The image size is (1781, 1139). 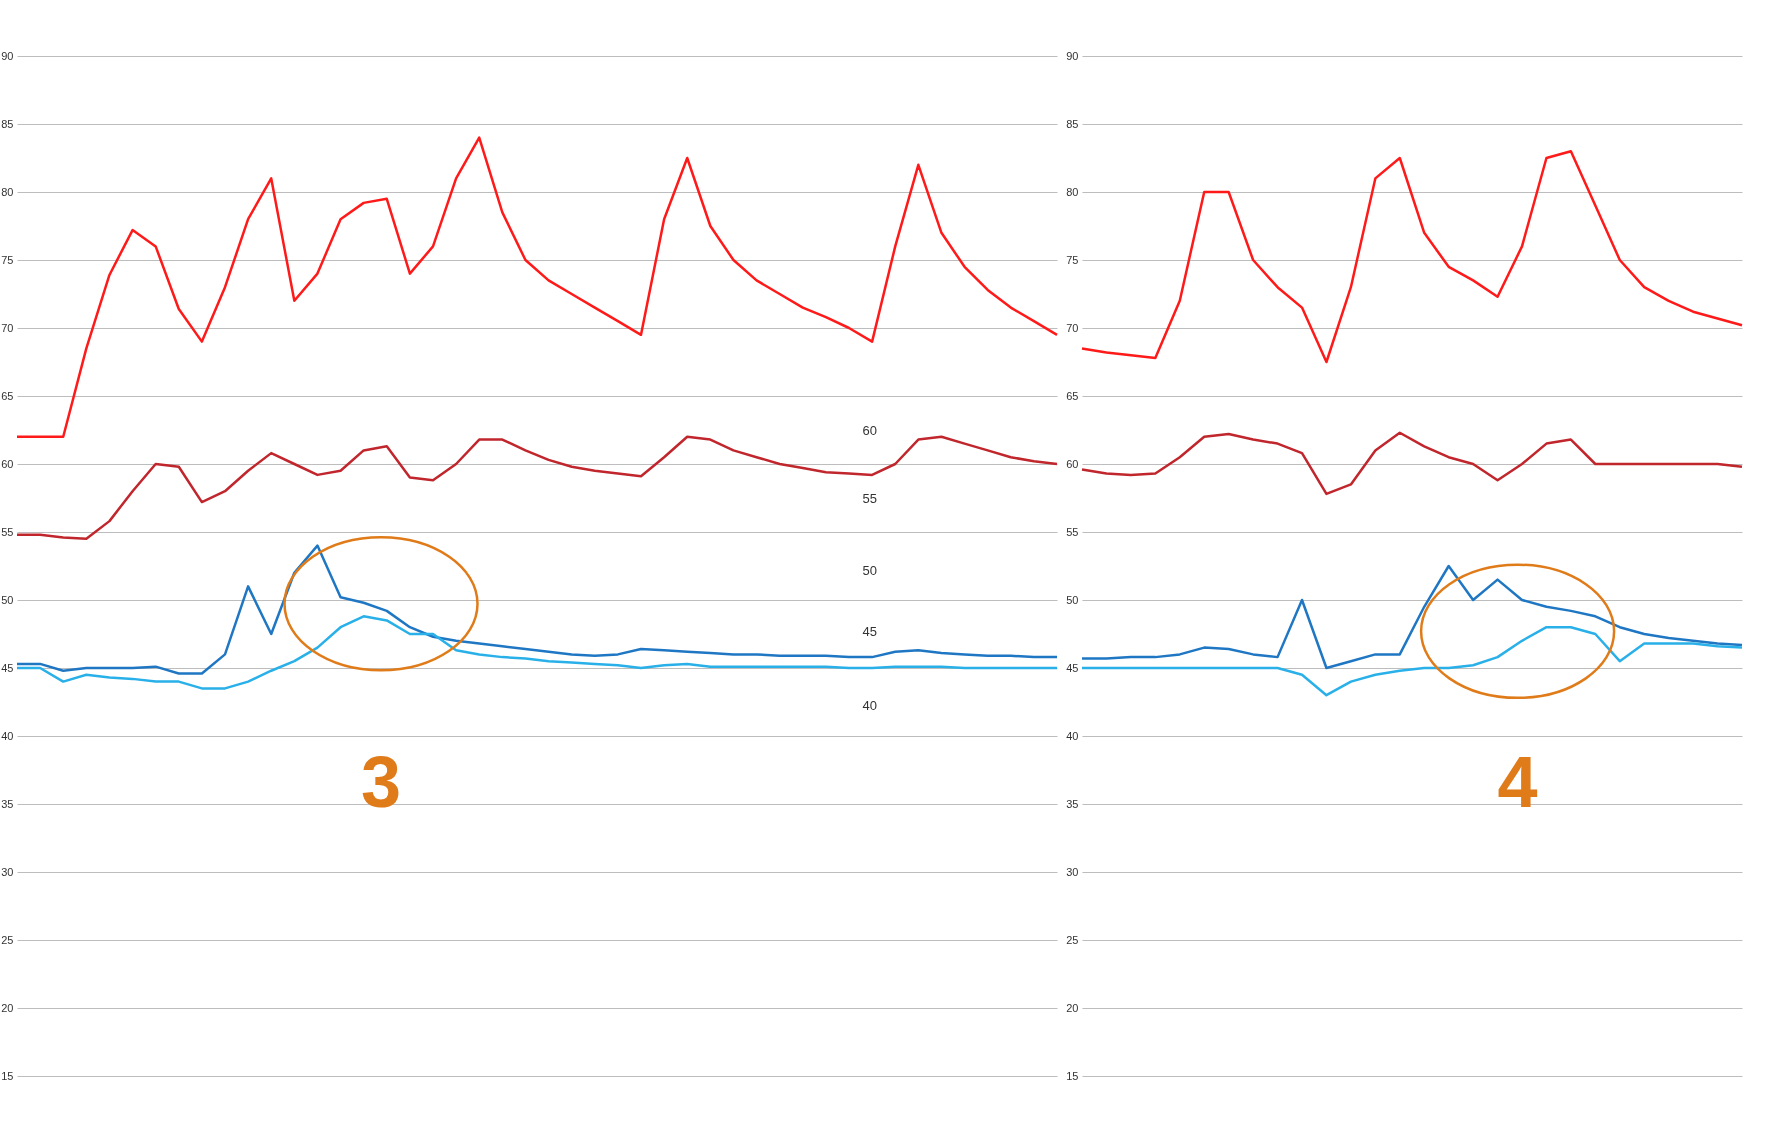 I want to click on annotation: 3, so click(x=381, y=782).